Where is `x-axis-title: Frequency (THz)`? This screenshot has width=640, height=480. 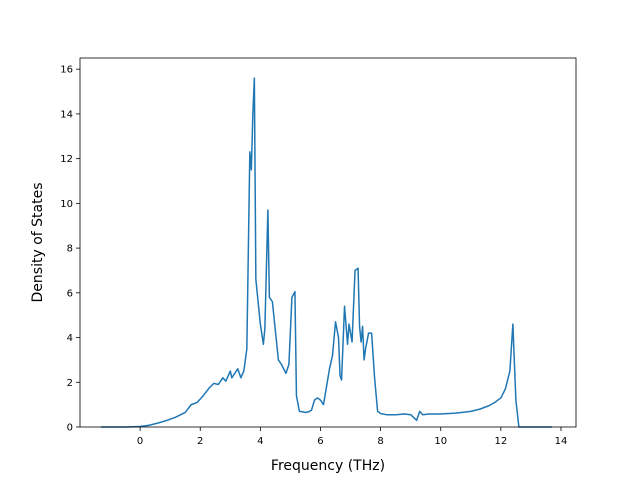 x-axis-title: Frequency (THz) is located at coordinates (328, 466).